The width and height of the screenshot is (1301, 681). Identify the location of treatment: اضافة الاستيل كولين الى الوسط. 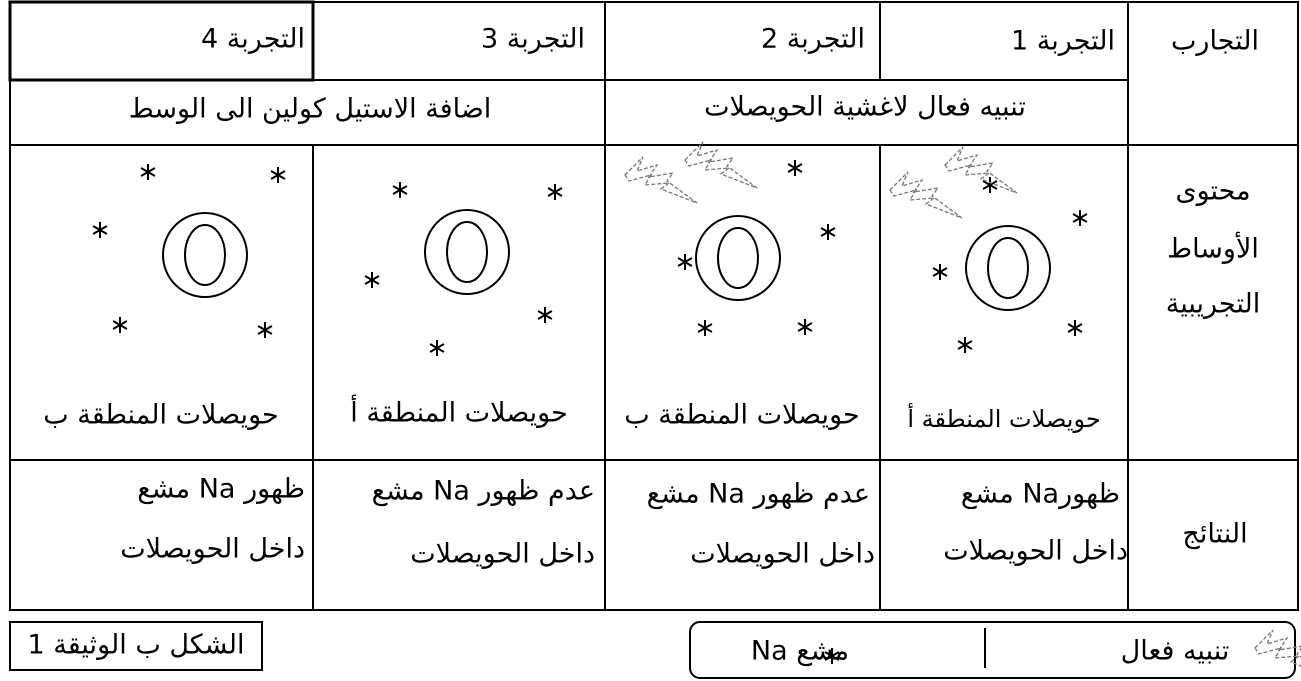
(310, 109).